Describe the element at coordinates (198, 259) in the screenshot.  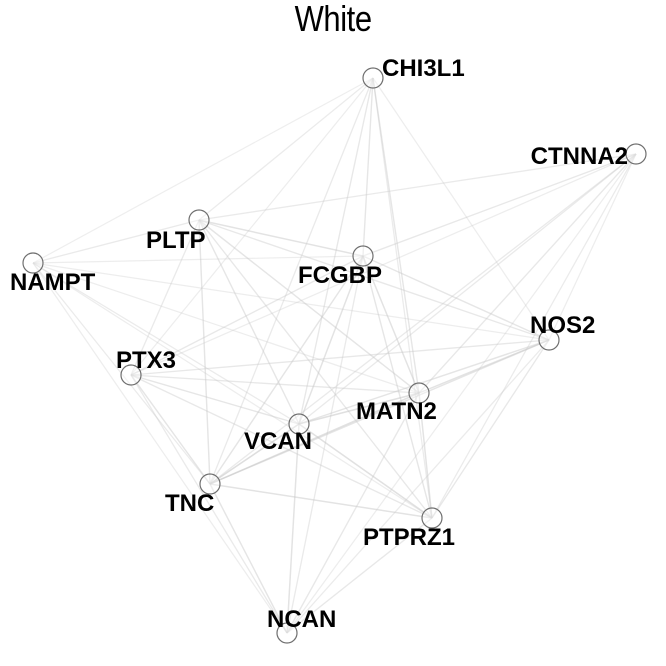
I see `edge-fcgbp-nampt` at that location.